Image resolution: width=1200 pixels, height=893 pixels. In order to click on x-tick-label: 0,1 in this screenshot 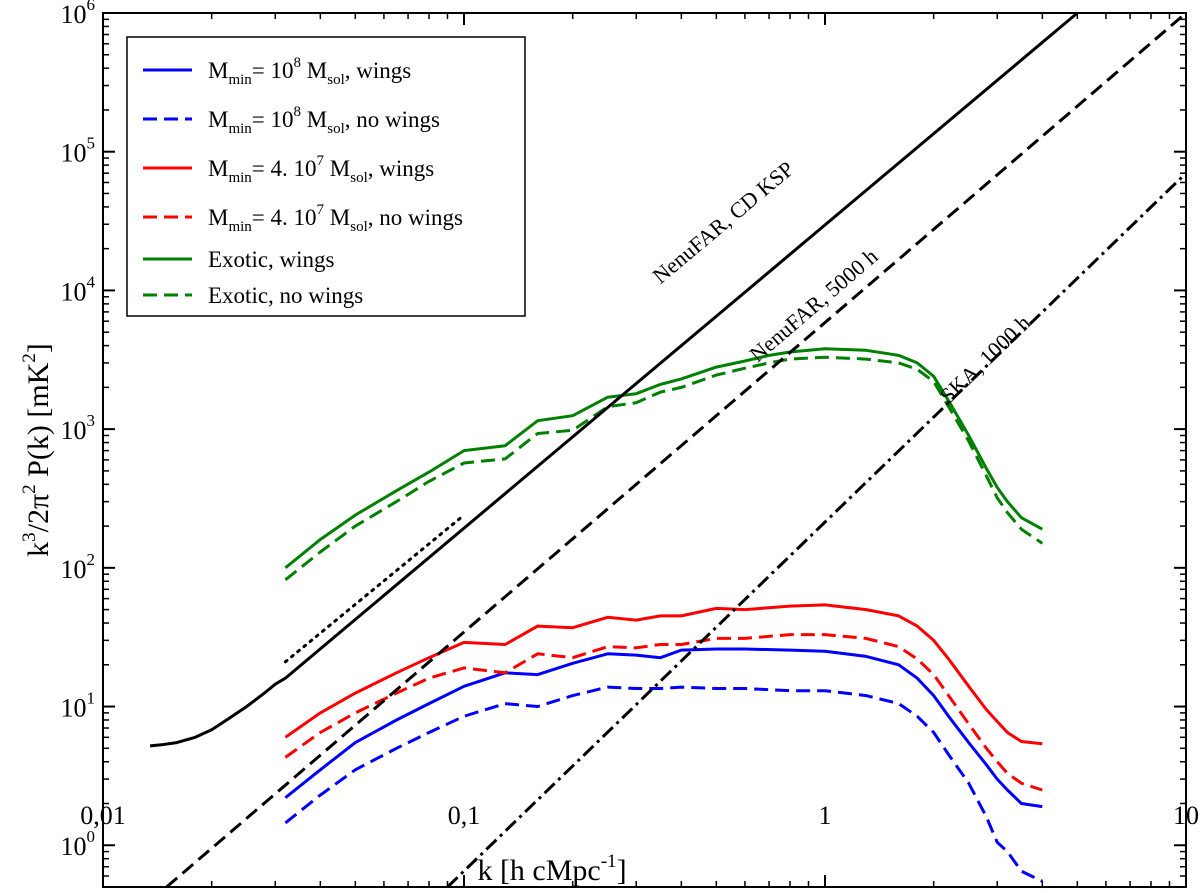, I will do `click(464, 815)`.